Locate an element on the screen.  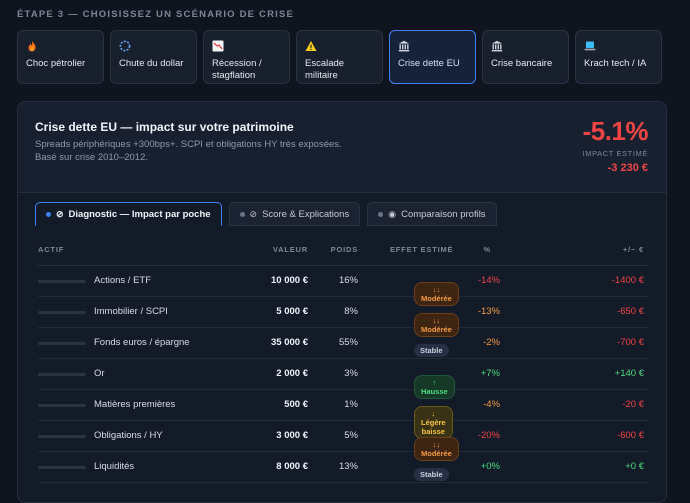
scenario-label: Crise bancaire is located at coordinates (522, 63).